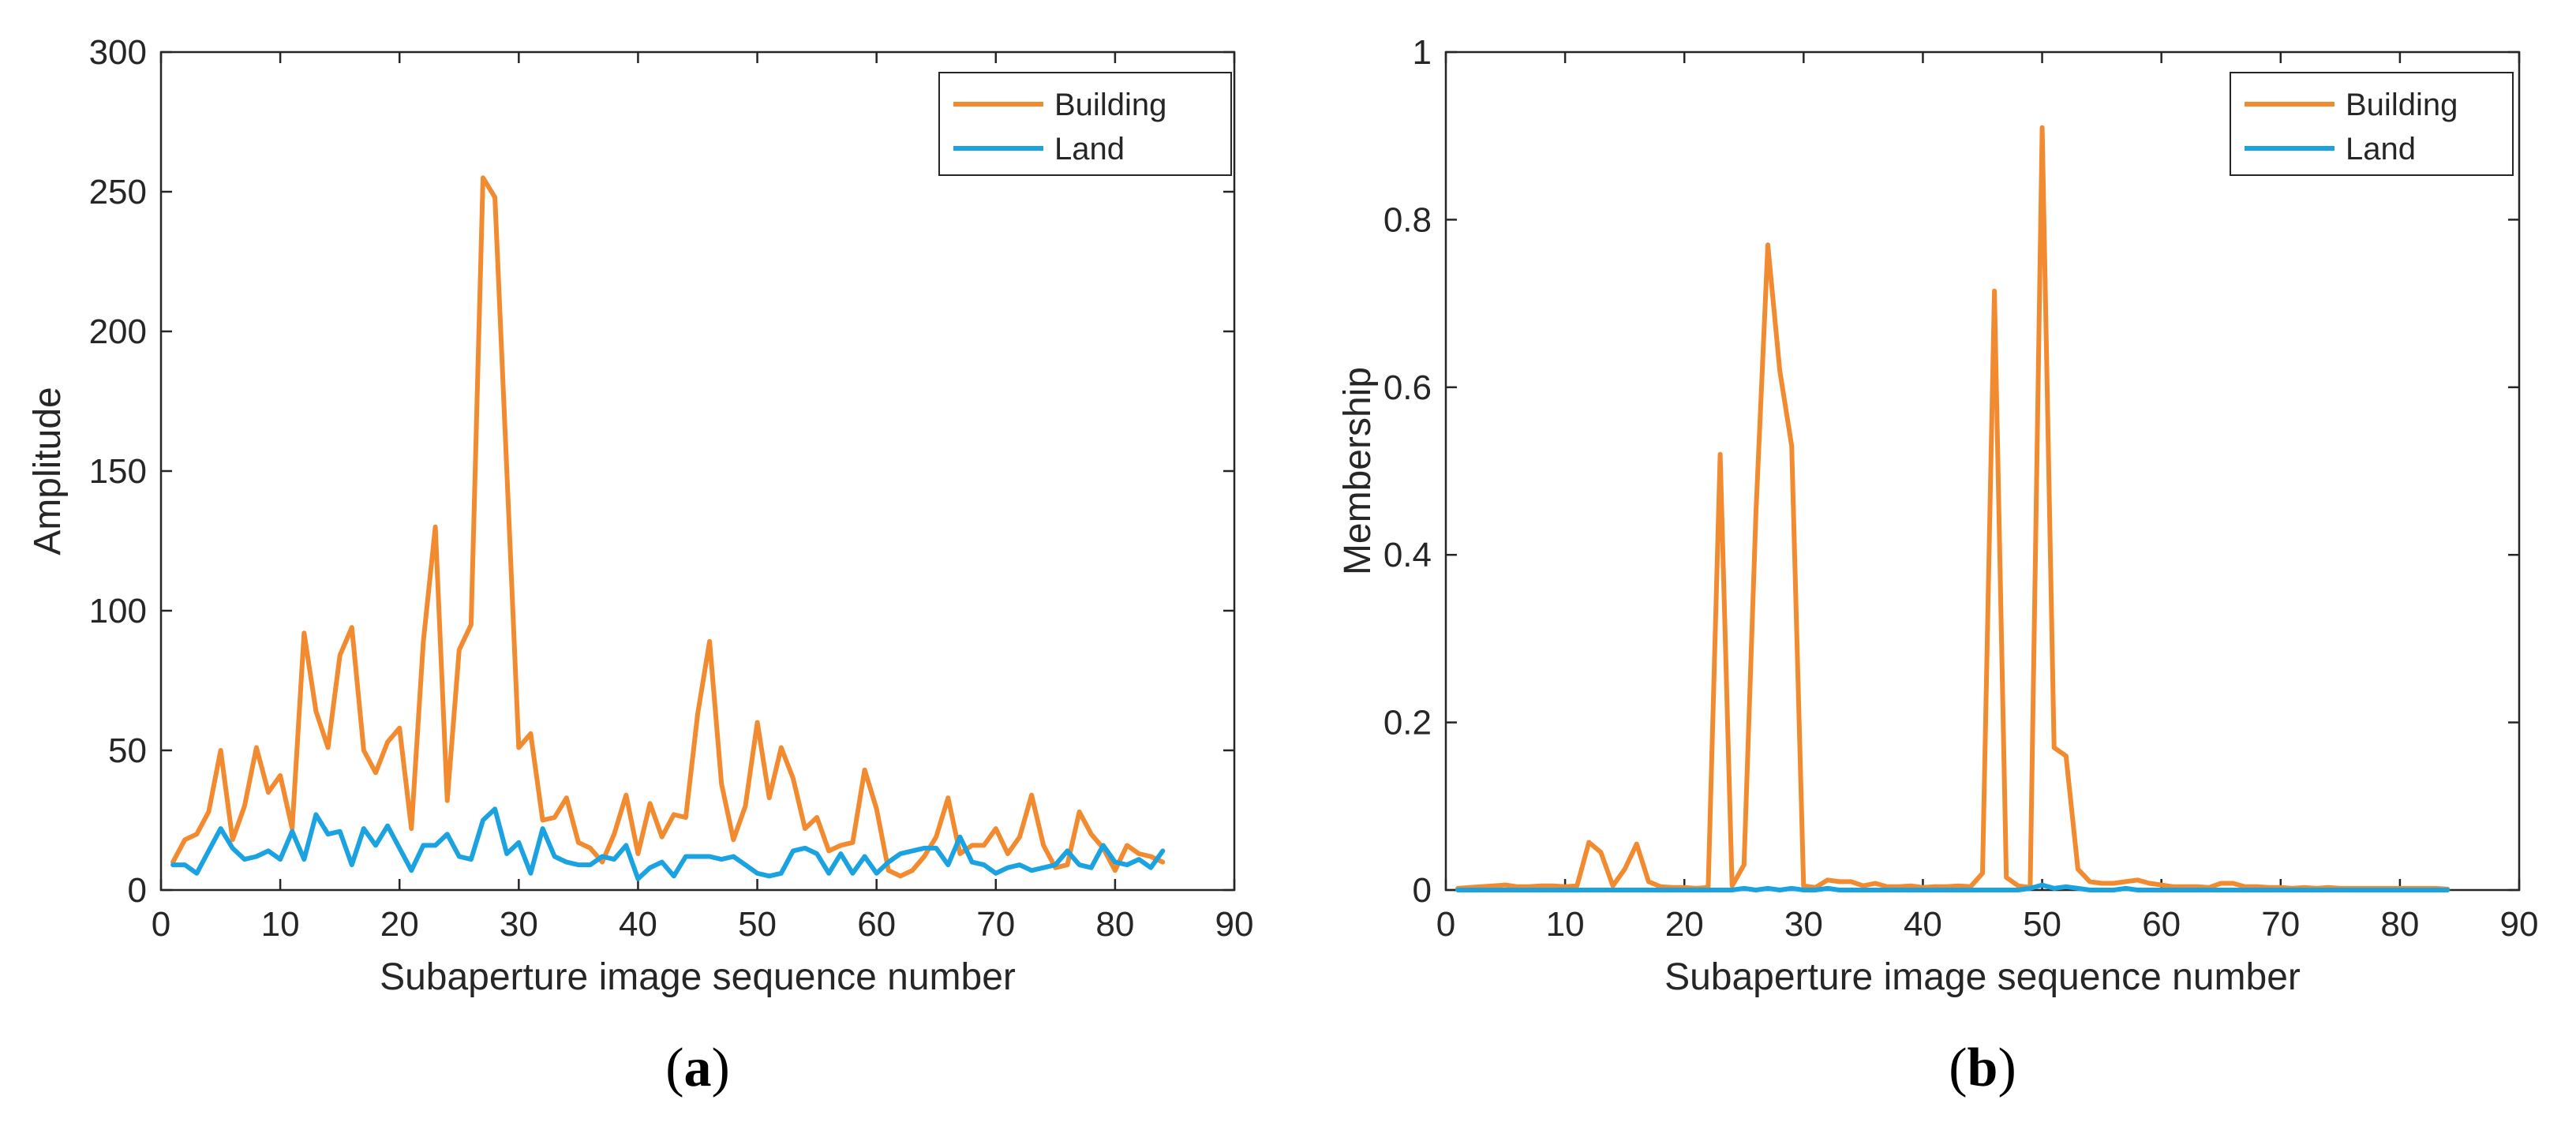 This screenshot has width=2576, height=1122. I want to click on y-tick-label: 150, so click(118, 471).